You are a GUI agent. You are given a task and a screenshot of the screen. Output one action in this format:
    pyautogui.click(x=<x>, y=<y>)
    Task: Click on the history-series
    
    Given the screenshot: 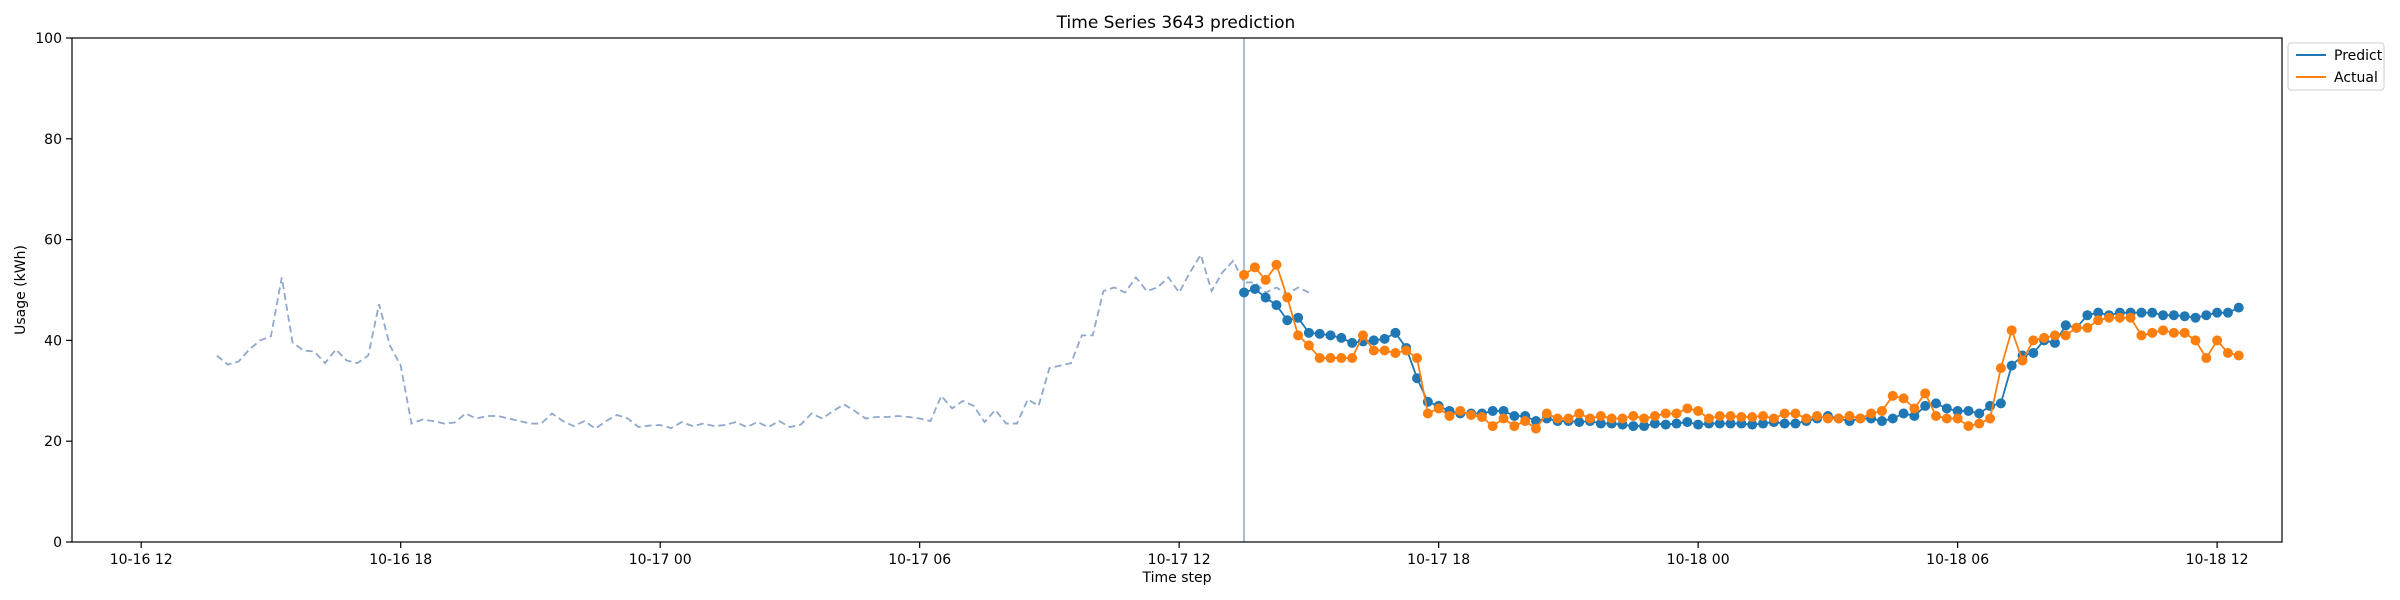 What is the action you would take?
    pyautogui.click(x=763, y=341)
    